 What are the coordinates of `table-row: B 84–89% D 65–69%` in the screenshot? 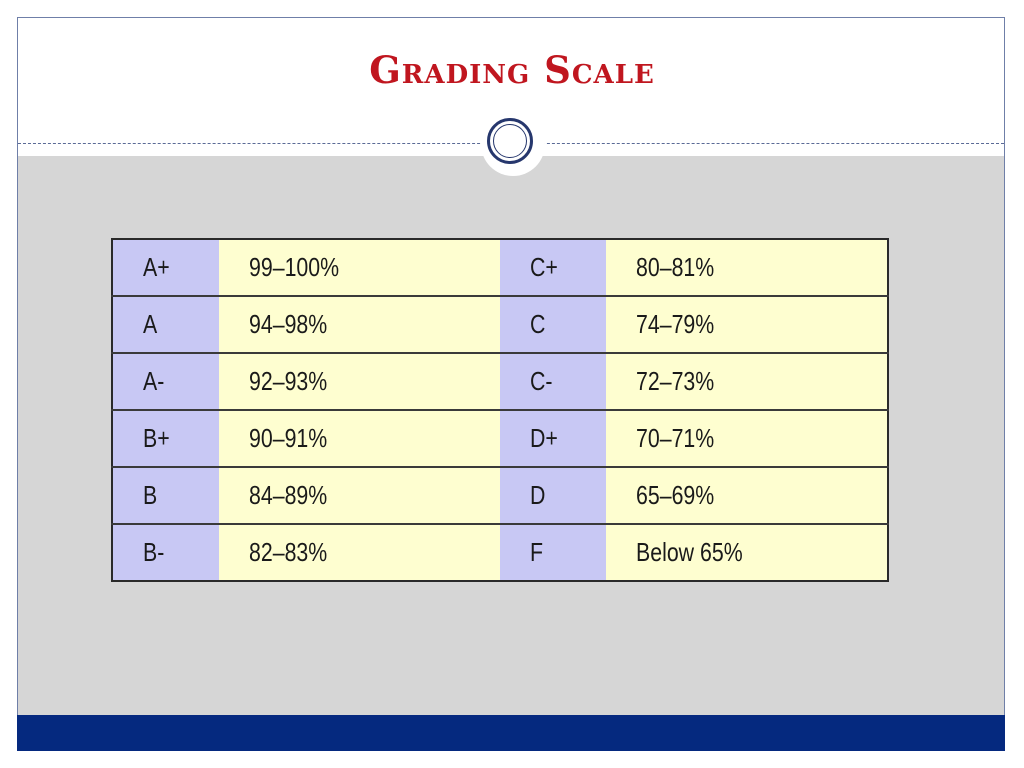 It's located at (500, 496).